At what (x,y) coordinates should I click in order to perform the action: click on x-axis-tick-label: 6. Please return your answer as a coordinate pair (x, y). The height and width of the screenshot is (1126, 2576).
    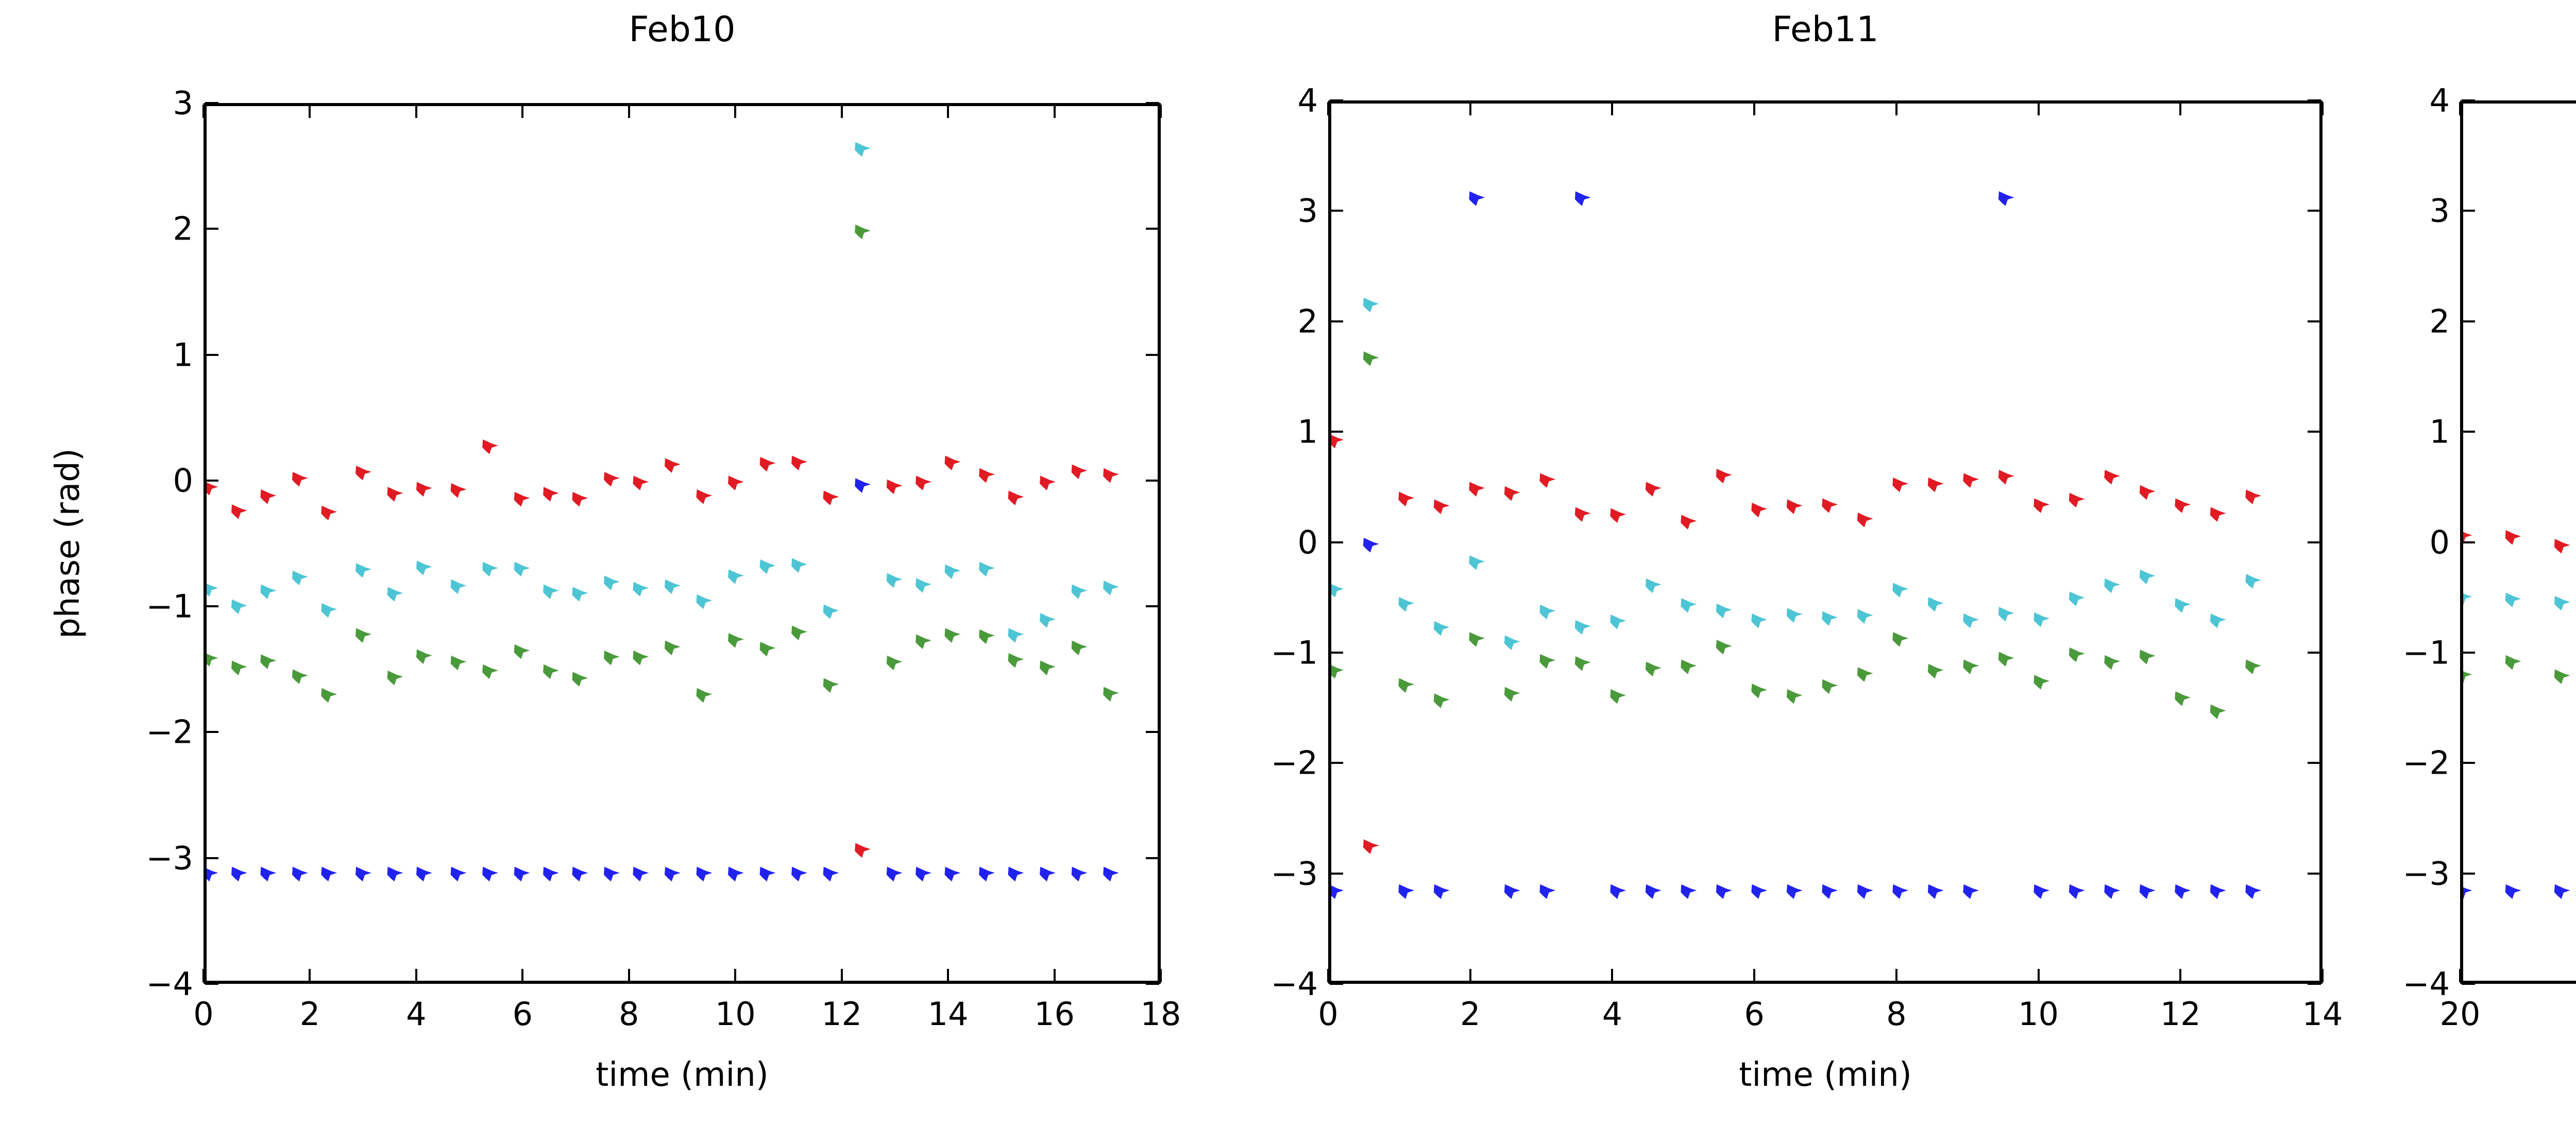
    Looking at the image, I should click on (1754, 1014).